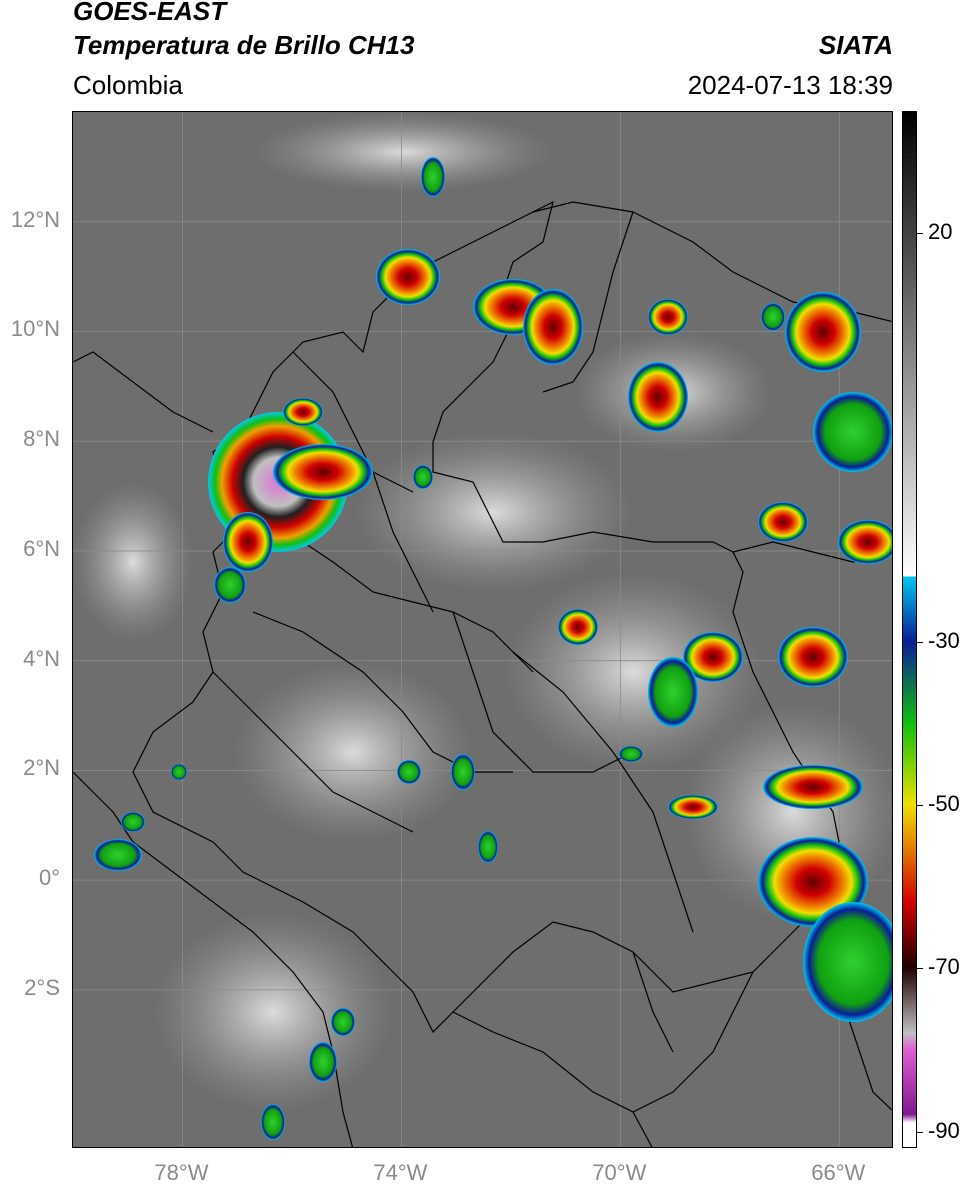 Image resolution: width=966 pixels, height=1190 pixels. I want to click on lat-tick-label: 10°N, so click(35, 329).